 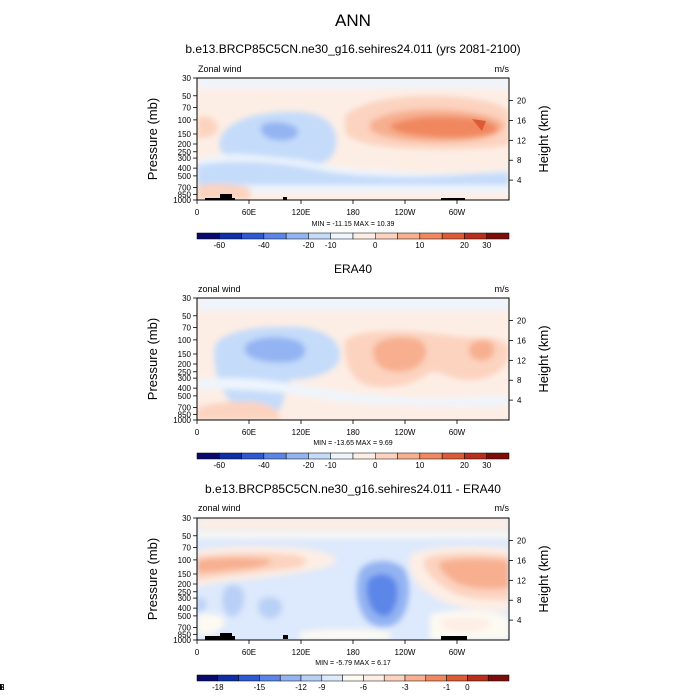 What do you see at coordinates (447, 687) in the screenshot?
I see `colorbar-label: -1` at bounding box center [447, 687].